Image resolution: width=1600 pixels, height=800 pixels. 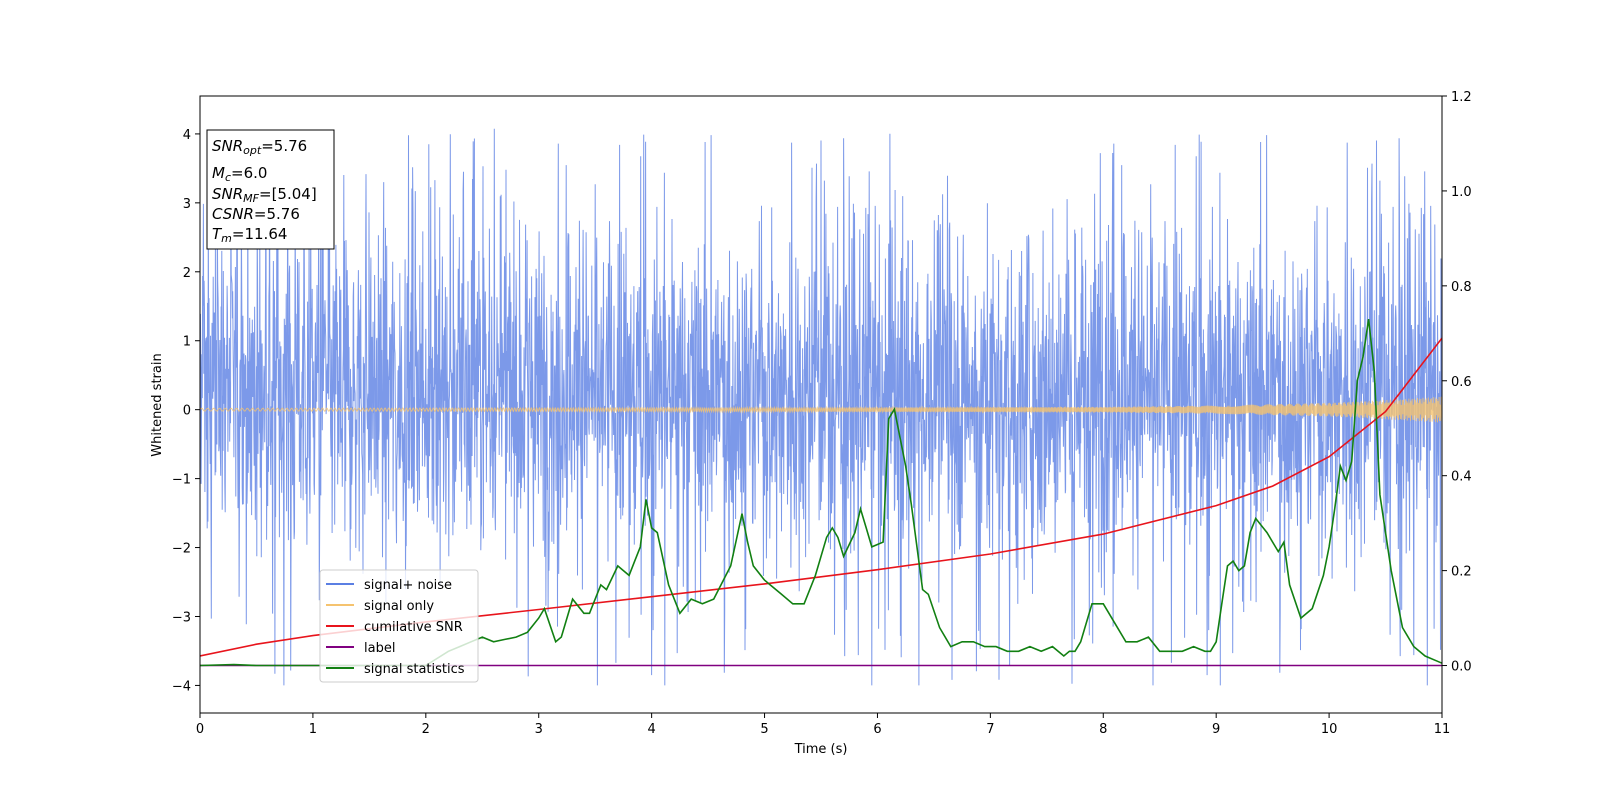 I want to click on x-tick-label: 10, so click(x=1329, y=729).